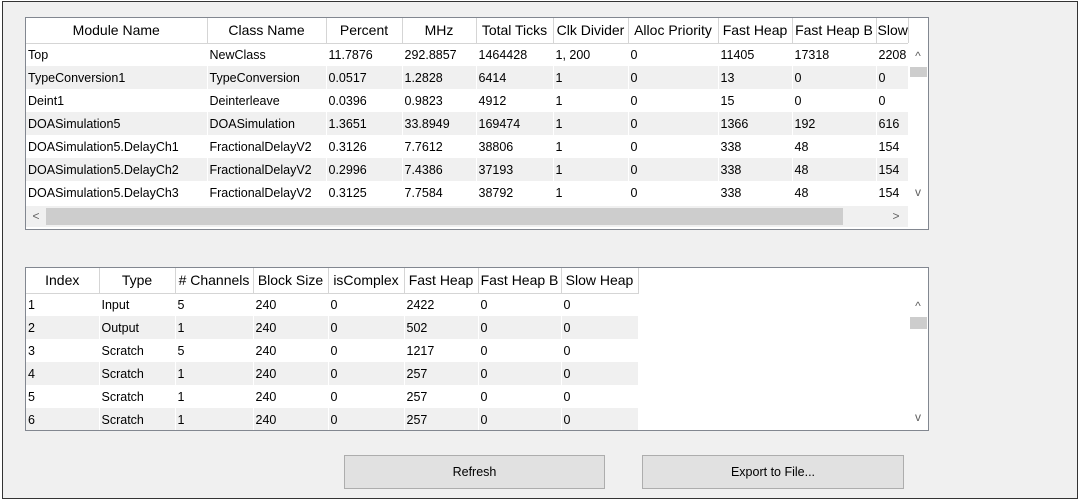 The width and height of the screenshot is (1081, 501). I want to click on table-cell: 192, so click(834, 123).